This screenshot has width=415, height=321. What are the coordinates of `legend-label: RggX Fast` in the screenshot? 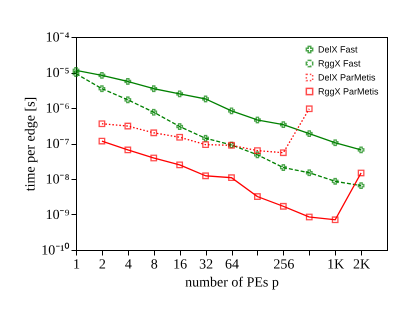 It's located at (340, 63).